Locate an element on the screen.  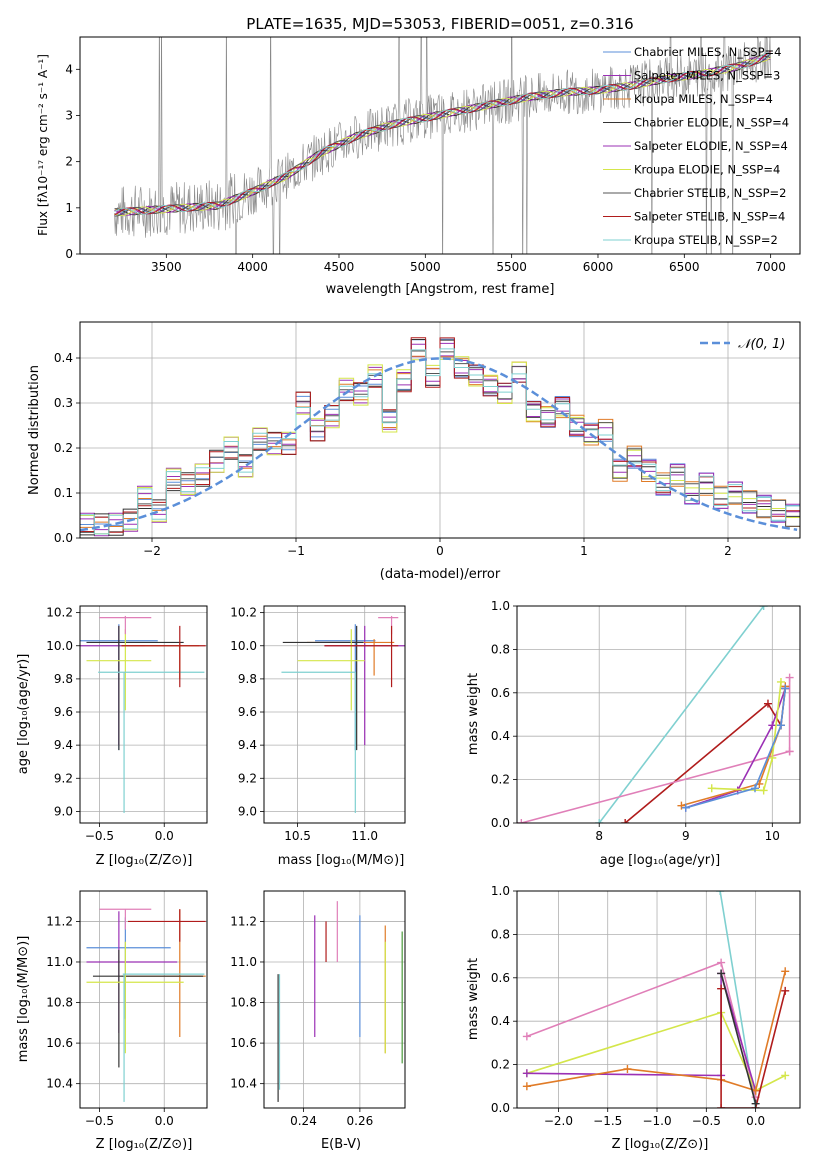
mass-vs-ebv-xlabel: E(B-V) is located at coordinates (341, 1144).